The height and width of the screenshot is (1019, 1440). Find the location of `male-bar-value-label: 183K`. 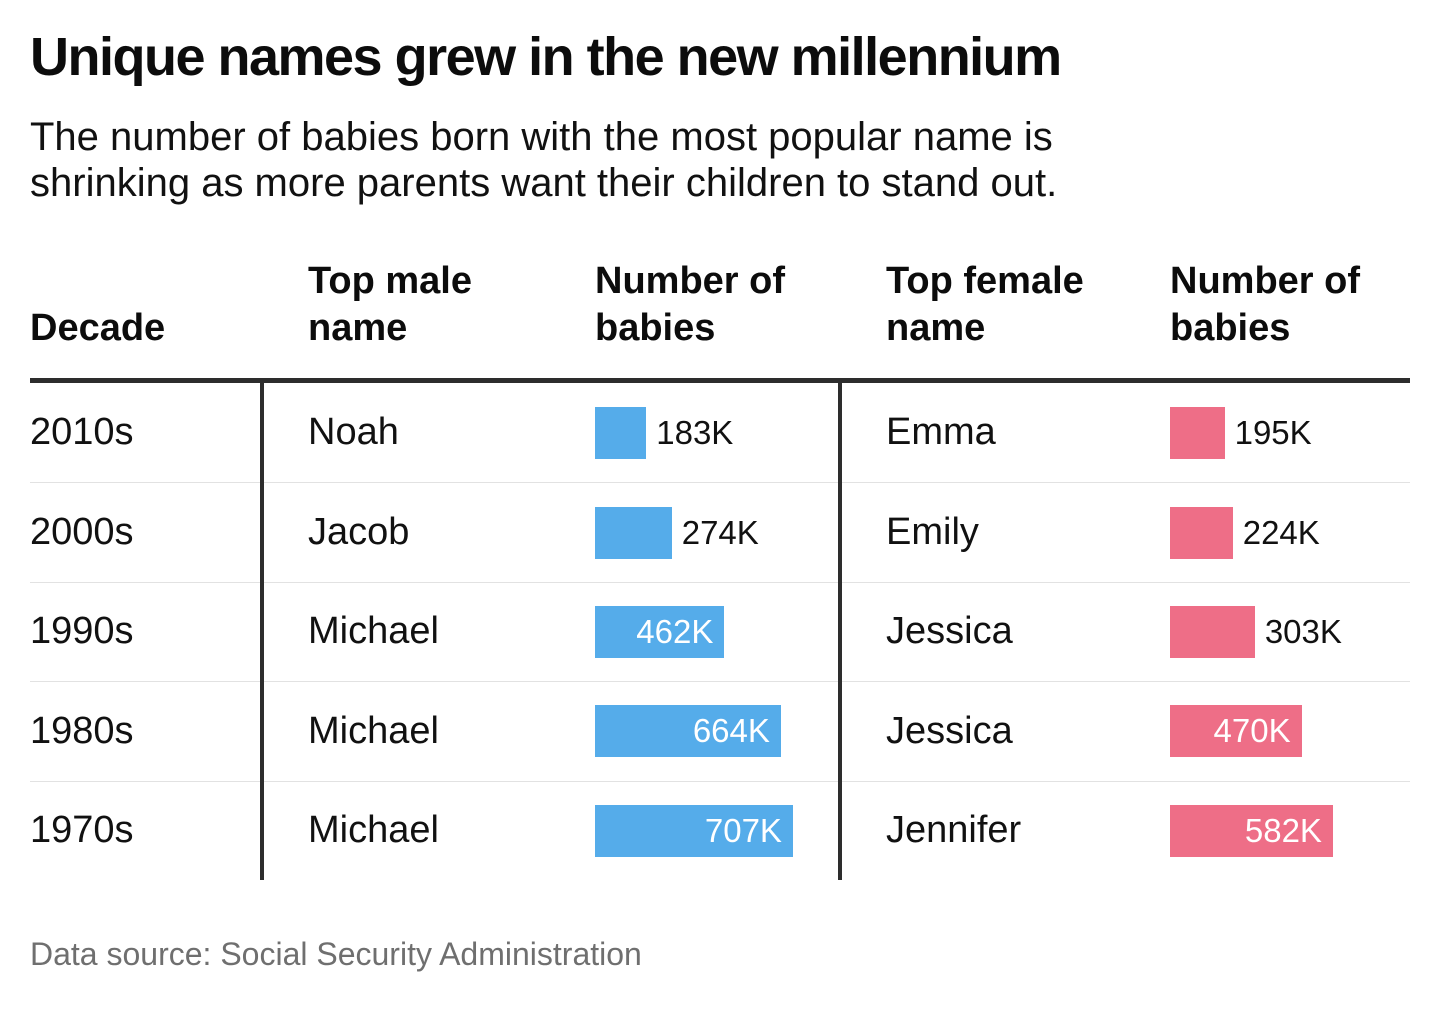

male-bar-value-label: 183K is located at coordinates (695, 432).